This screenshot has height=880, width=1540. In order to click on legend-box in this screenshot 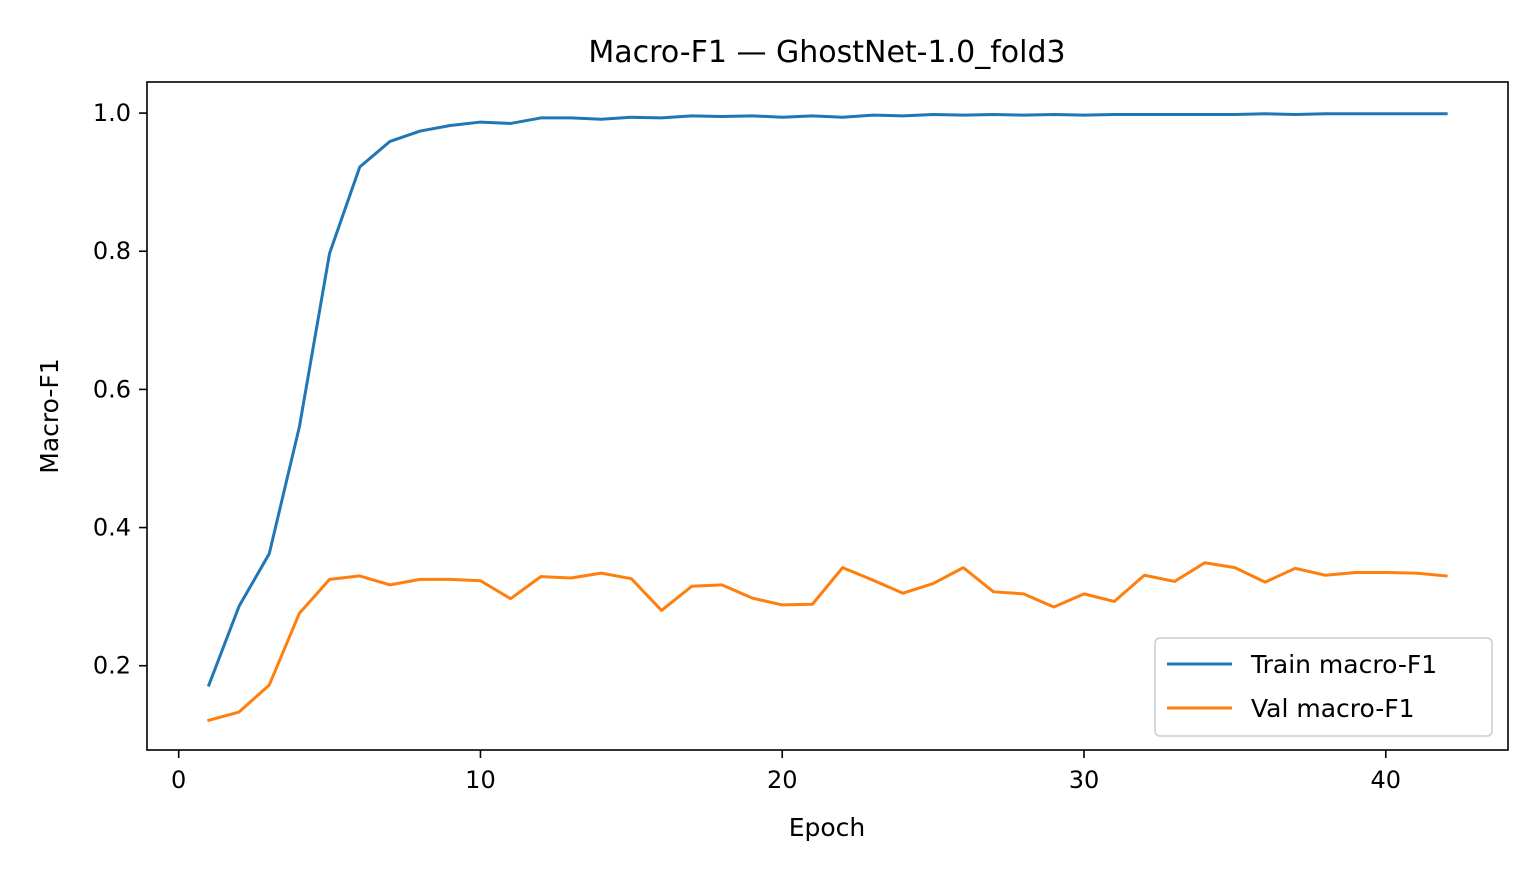, I will do `click(1323, 687)`.